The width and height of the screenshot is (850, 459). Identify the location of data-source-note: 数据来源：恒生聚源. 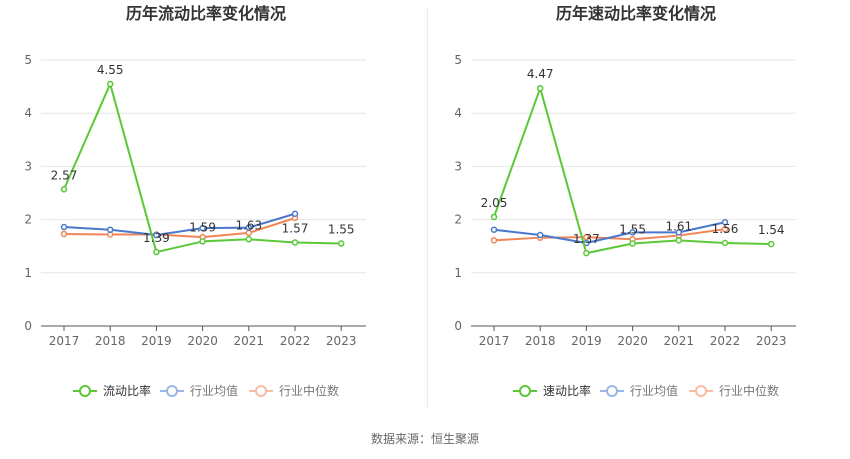
(424, 439).